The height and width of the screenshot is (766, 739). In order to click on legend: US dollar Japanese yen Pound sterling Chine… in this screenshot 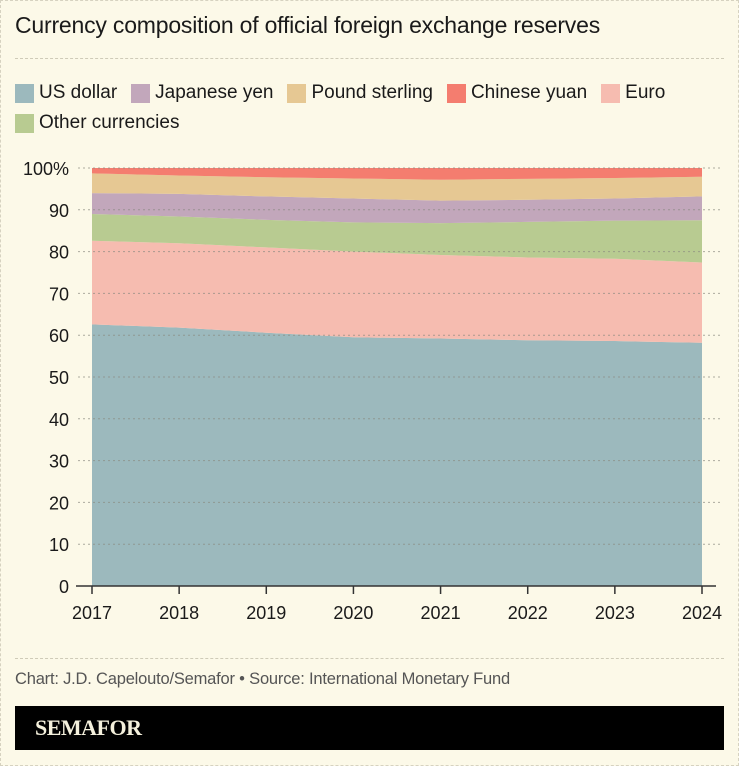, I will do `click(370, 108)`.